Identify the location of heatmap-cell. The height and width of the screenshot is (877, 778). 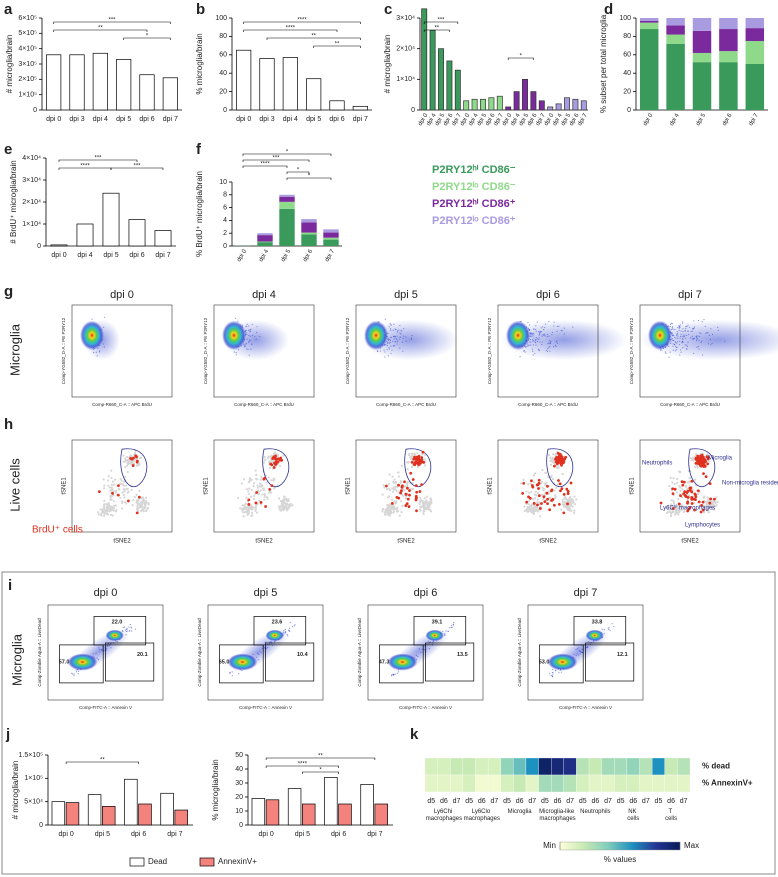
(507, 766).